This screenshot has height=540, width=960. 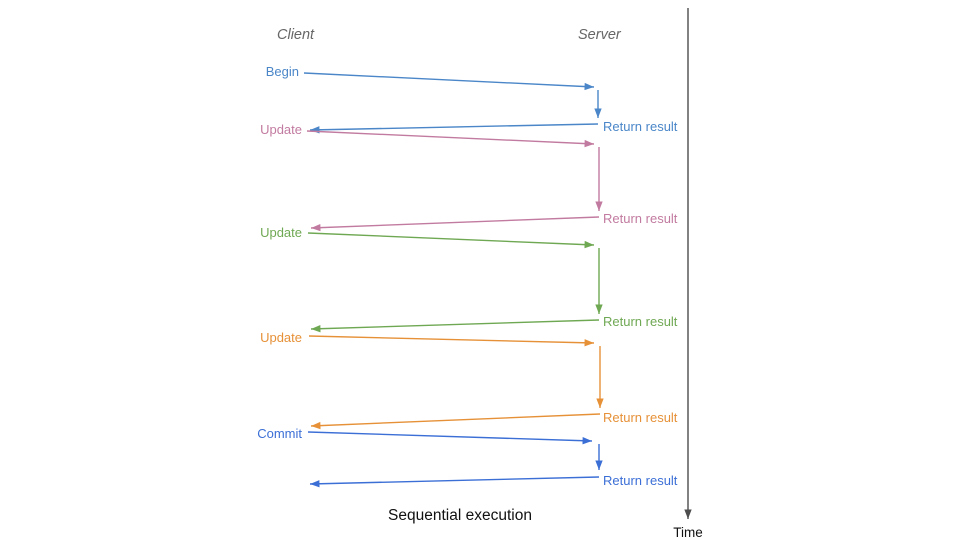 I want to click on message-update-2: Update Return result, so click(x=469, y=279).